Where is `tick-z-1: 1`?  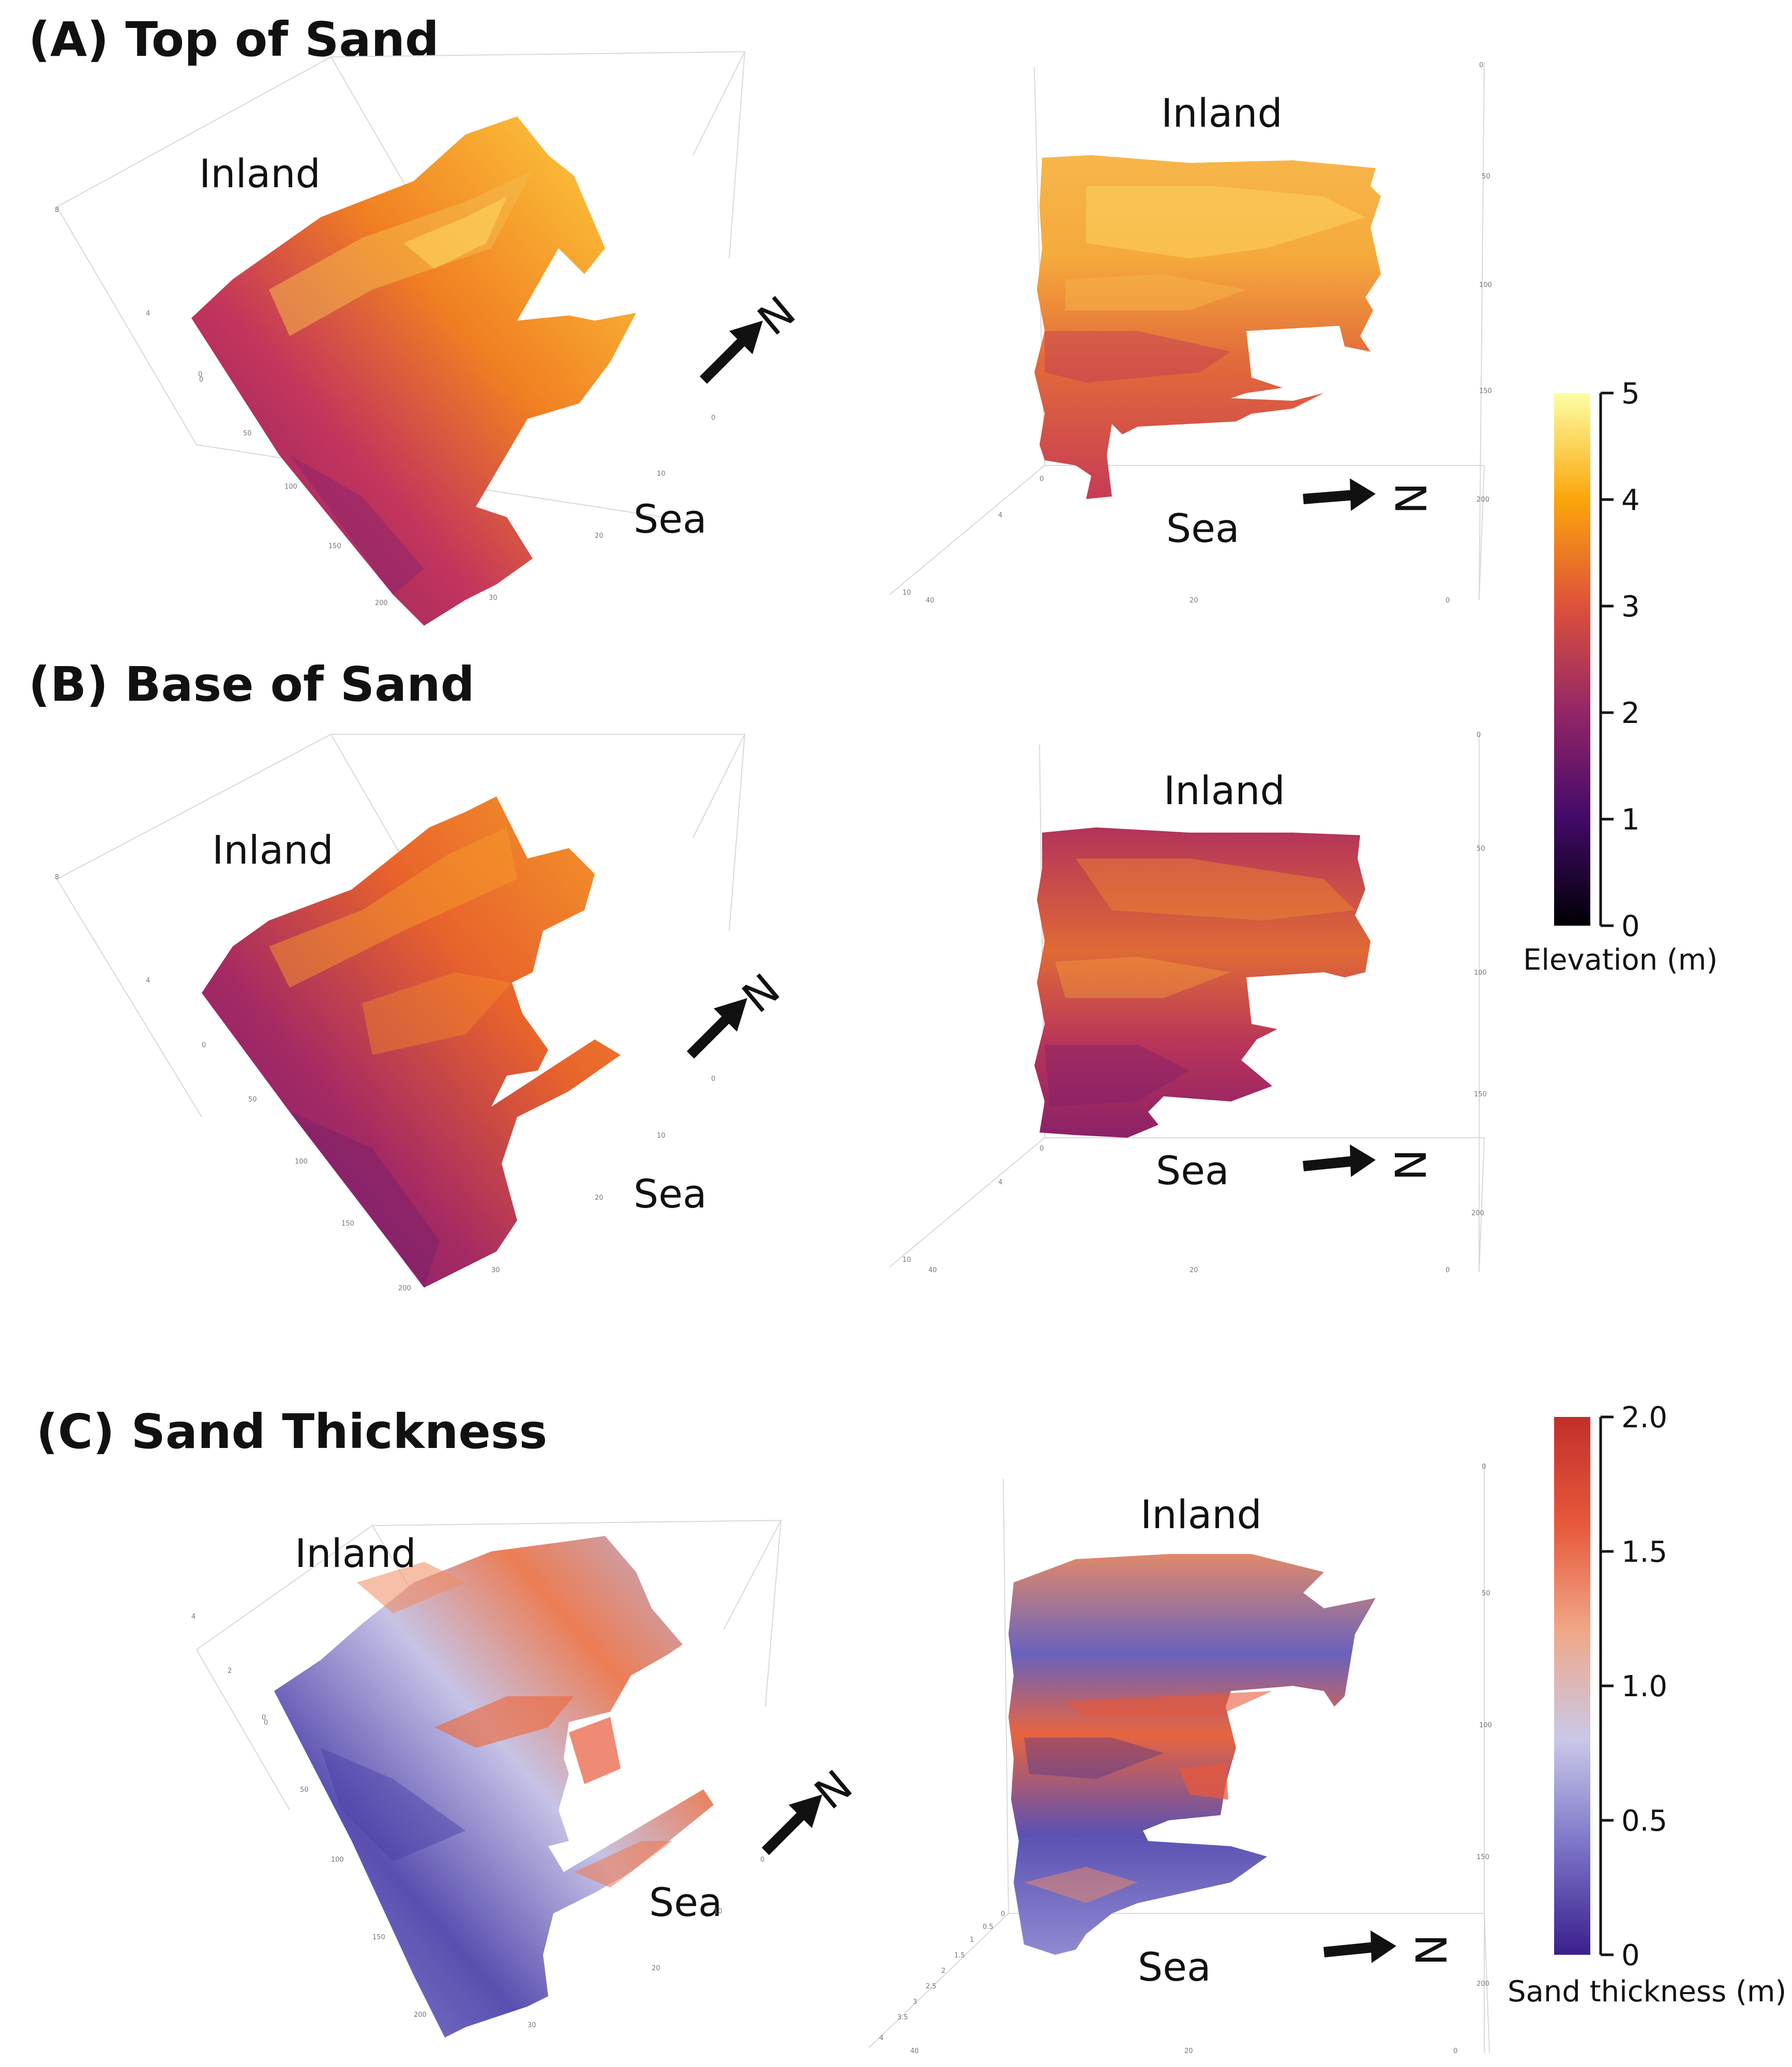
tick-z-1: 1 is located at coordinates (972, 1940).